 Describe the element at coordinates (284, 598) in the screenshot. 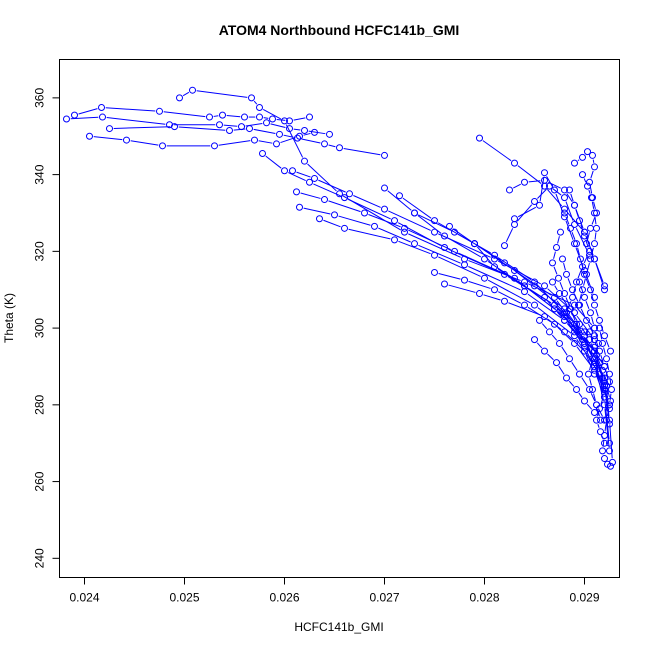

I see `x-tick-label: 0.026` at that location.